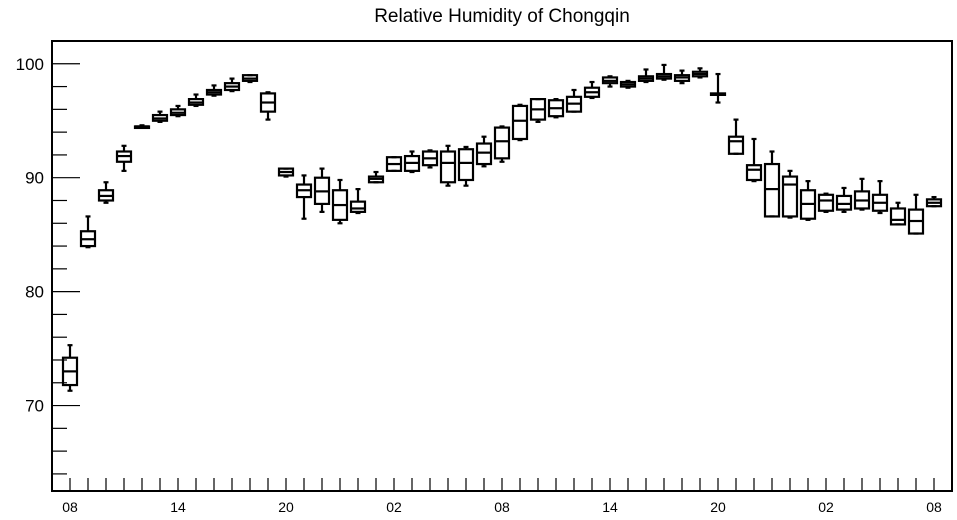  What do you see at coordinates (34, 292) in the screenshot?
I see `y-tick-label: 80` at bounding box center [34, 292].